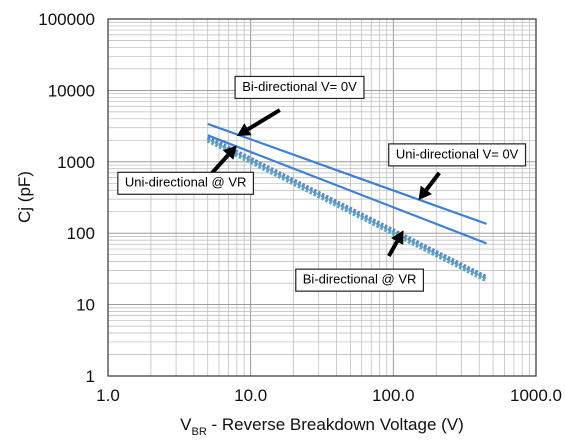  I want to click on x-tick-labels: 1.0 10.0 100.0 1000.0, so click(329, 395).